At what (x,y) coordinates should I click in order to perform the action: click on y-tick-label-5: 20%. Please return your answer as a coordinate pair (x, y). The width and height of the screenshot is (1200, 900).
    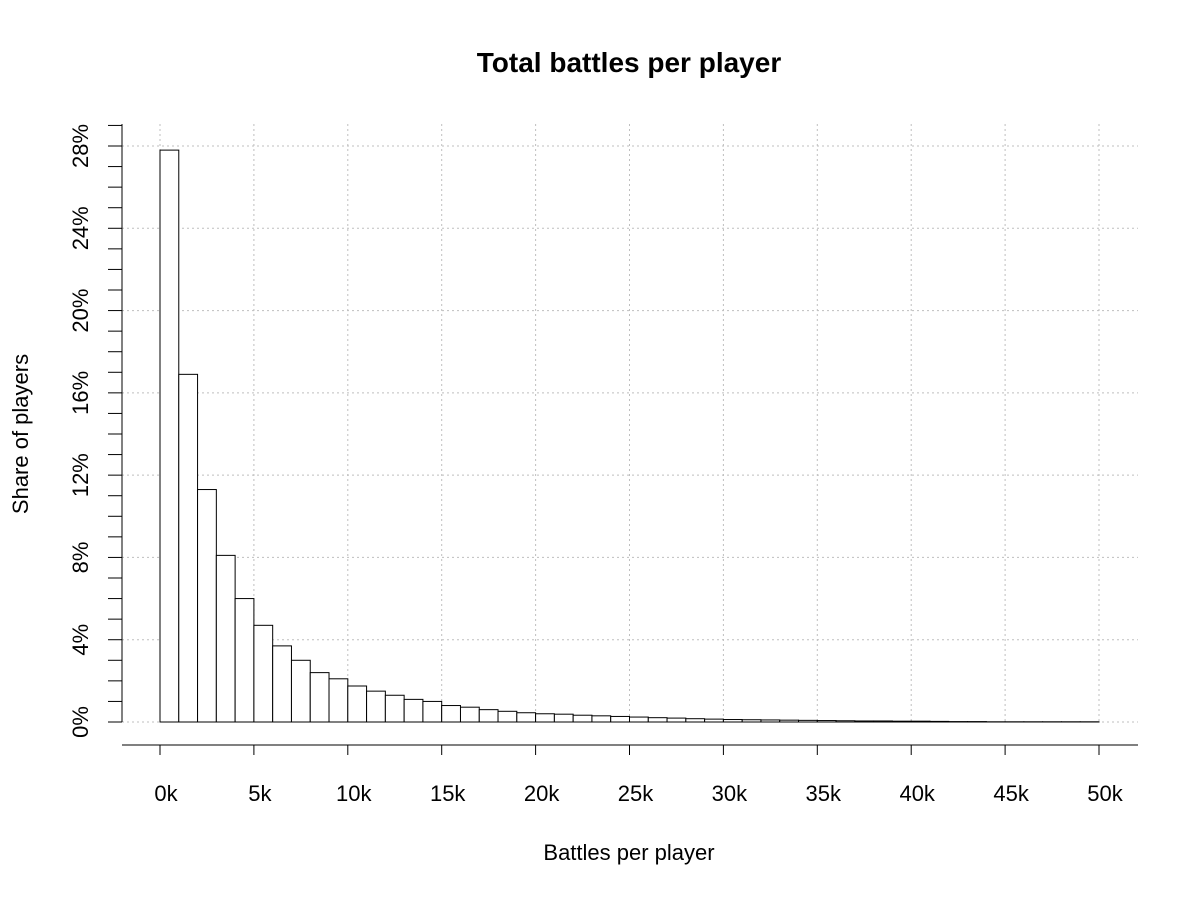
    Looking at the image, I should click on (80, 311).